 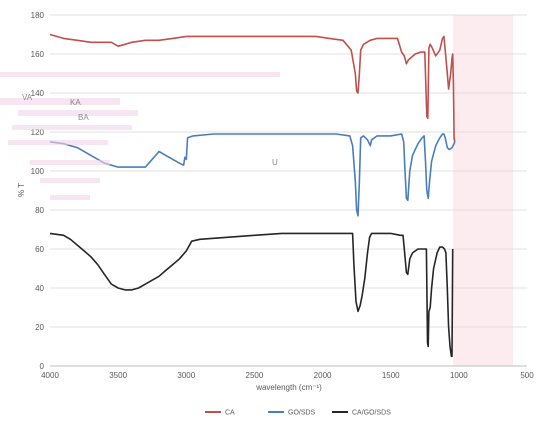 I want to click on y-tick-label: 0, so click(x=42, y=366).